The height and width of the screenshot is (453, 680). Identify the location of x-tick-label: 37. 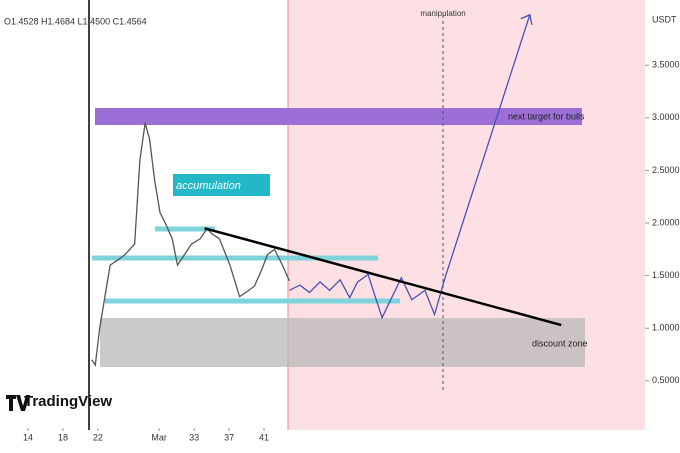
(229, 437).